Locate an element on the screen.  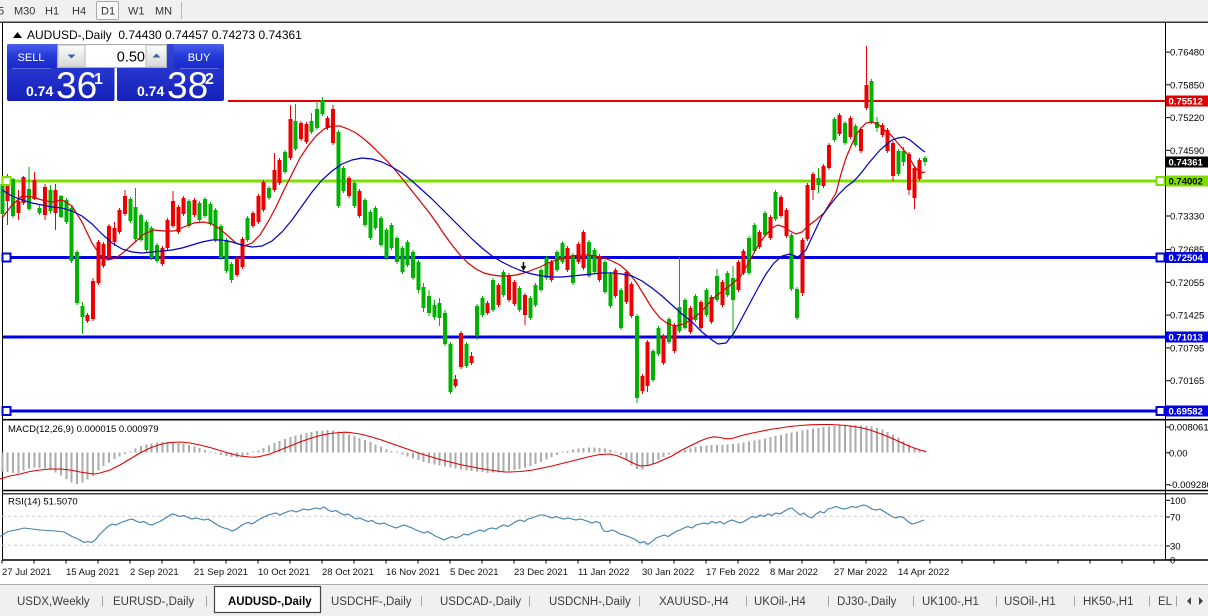
svg-text: USDCAD-,Daily is located at coordinates (480, 602).